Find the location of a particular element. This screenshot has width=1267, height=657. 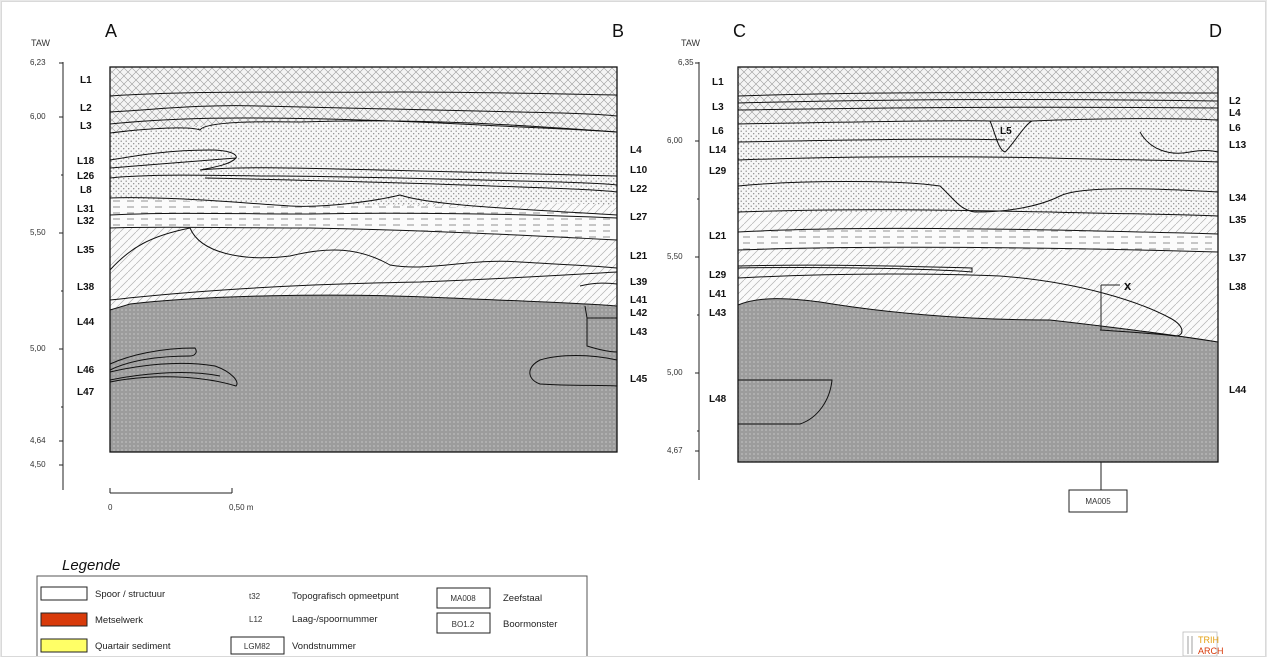

layer-label: L48 is located at coordinates (718, 399).